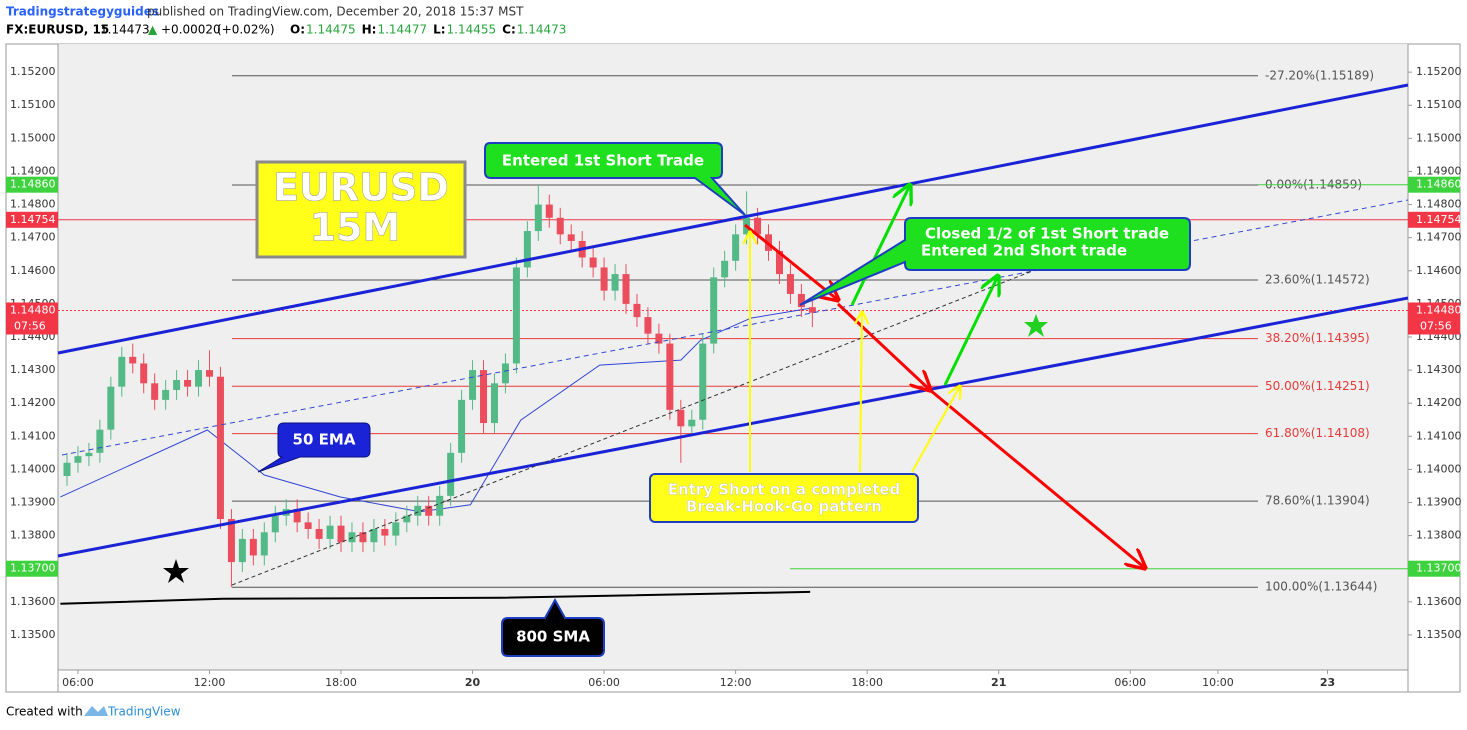  I want to click on change: +0.00020, so click(191, 30).